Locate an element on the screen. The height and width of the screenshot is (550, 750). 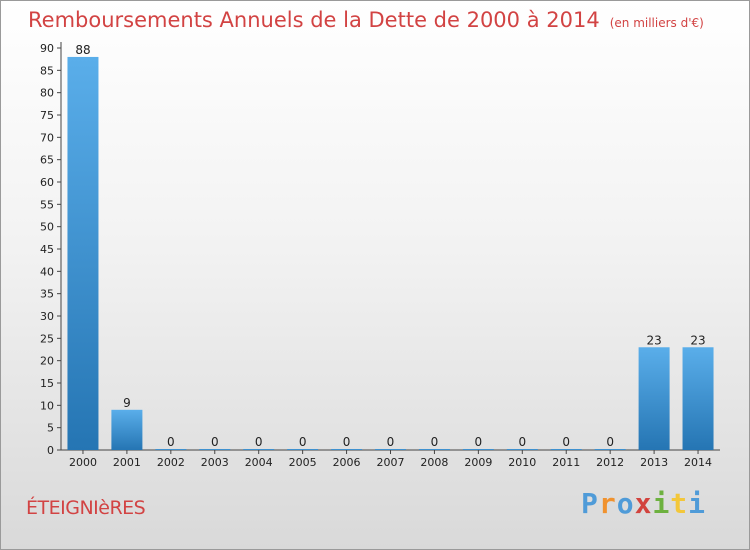
data-label-2002: 0 is located at coordinates (171, 442).